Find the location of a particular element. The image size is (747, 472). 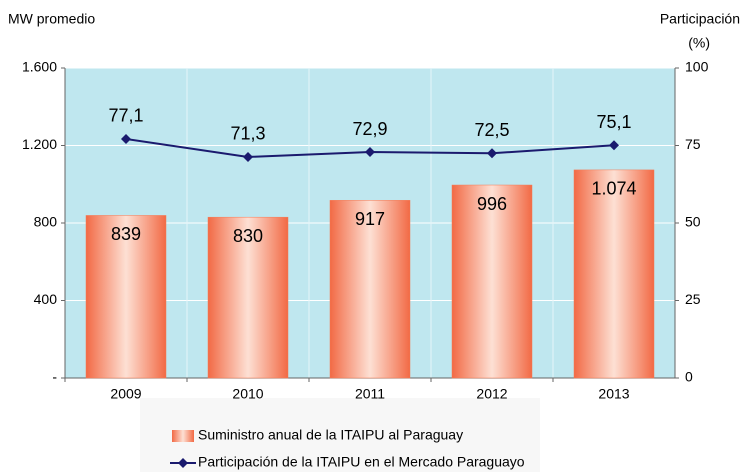

bar-value-label: 1.074 is located at coordinates (613, 189).